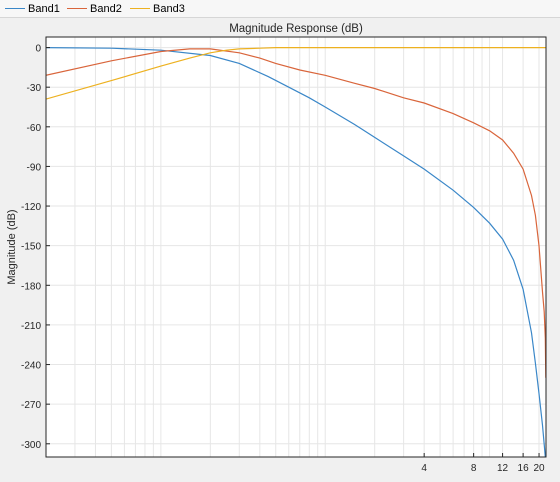 The image size is (560, 482). I want to click on legend-label: Band1, so click(44, 8).